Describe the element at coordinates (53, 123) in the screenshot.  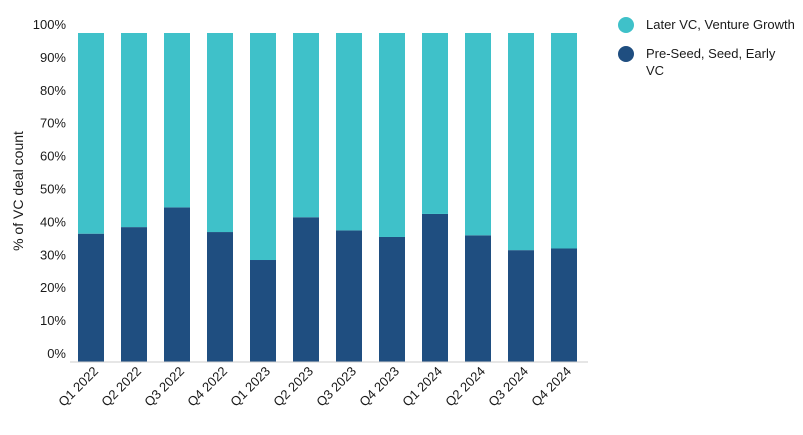
I see `y-tick-label: 70%` at that location.